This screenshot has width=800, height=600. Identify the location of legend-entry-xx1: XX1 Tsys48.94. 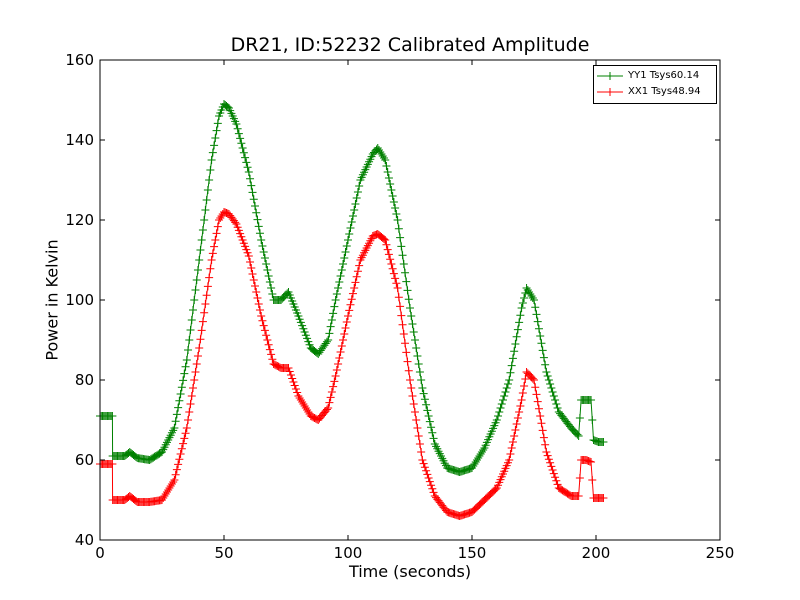
(655, 92).